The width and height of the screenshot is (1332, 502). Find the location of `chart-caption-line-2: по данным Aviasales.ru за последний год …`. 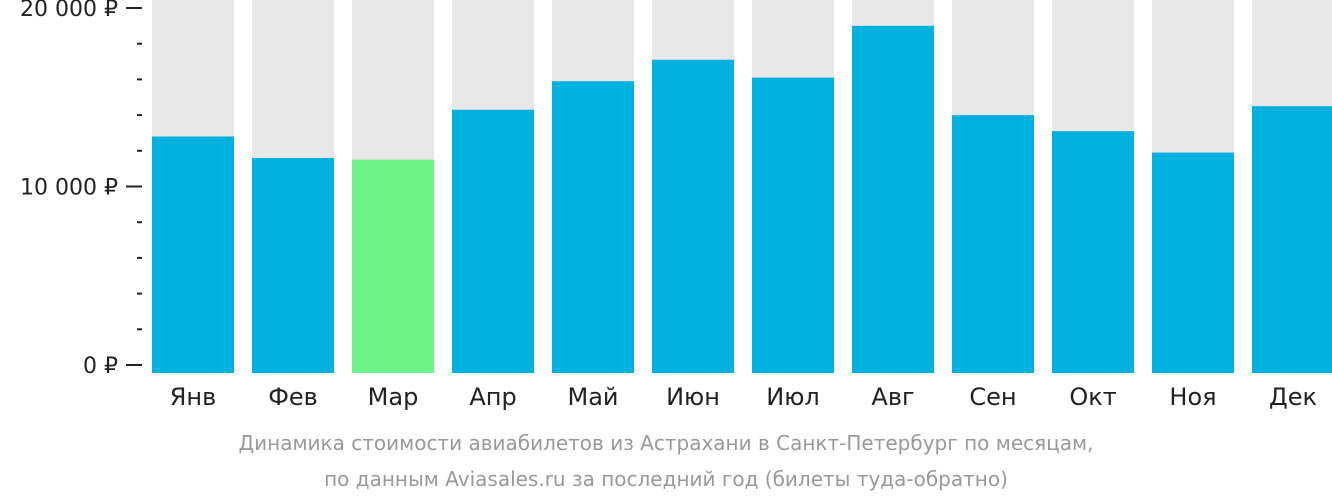

chart-caption-line-2: по данным Aviasales.ru за последний год … is located at coordinates (666, 479).